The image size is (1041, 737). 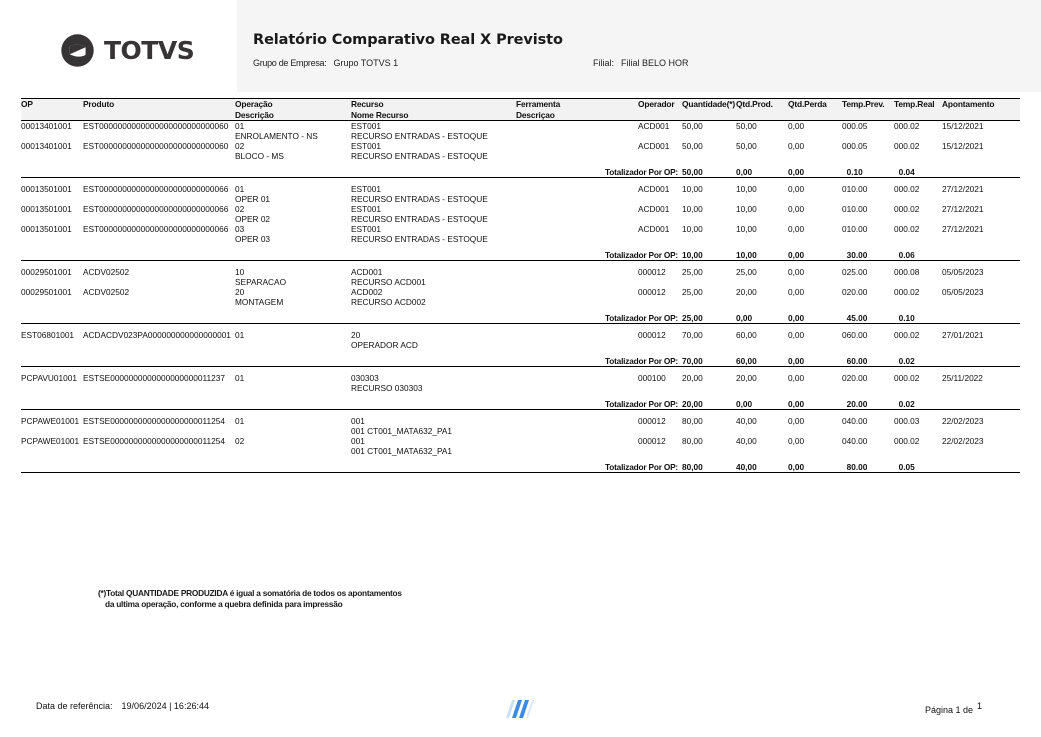 I want to click on cell-op: 00029501001, so click(x=46, y=272).